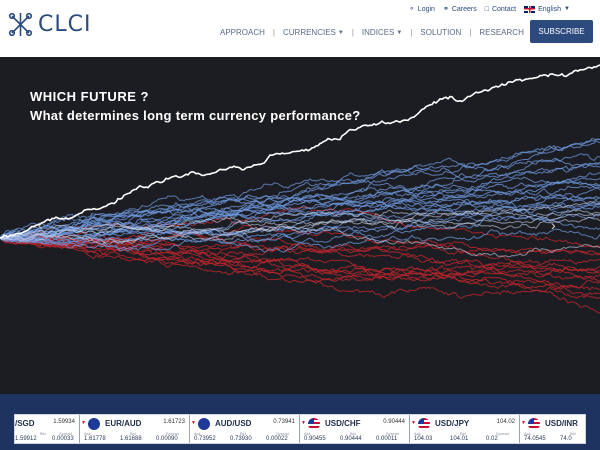 This screenshot has width=600, height=450. Describe the element at coordinates (411, 9) in the screenshot. I see `user-icon: ⚬` at that location.